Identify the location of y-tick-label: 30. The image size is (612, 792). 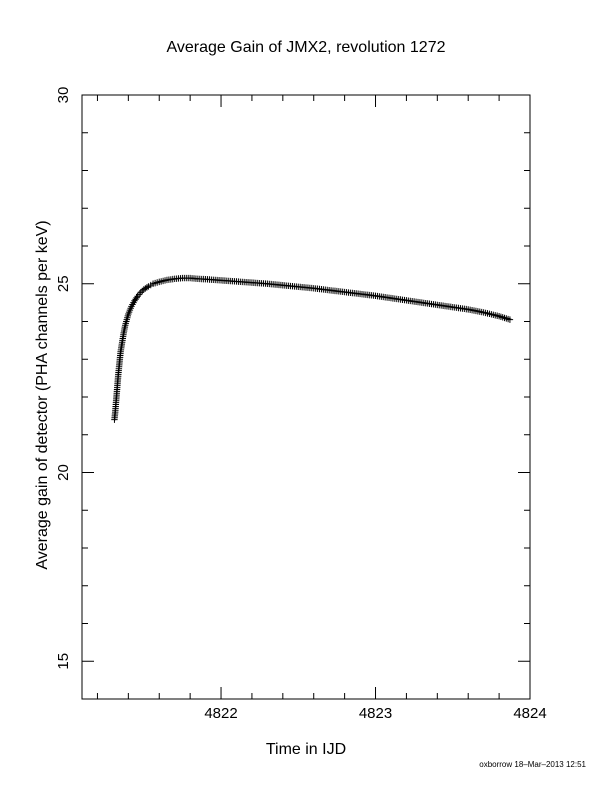
(63, 95).